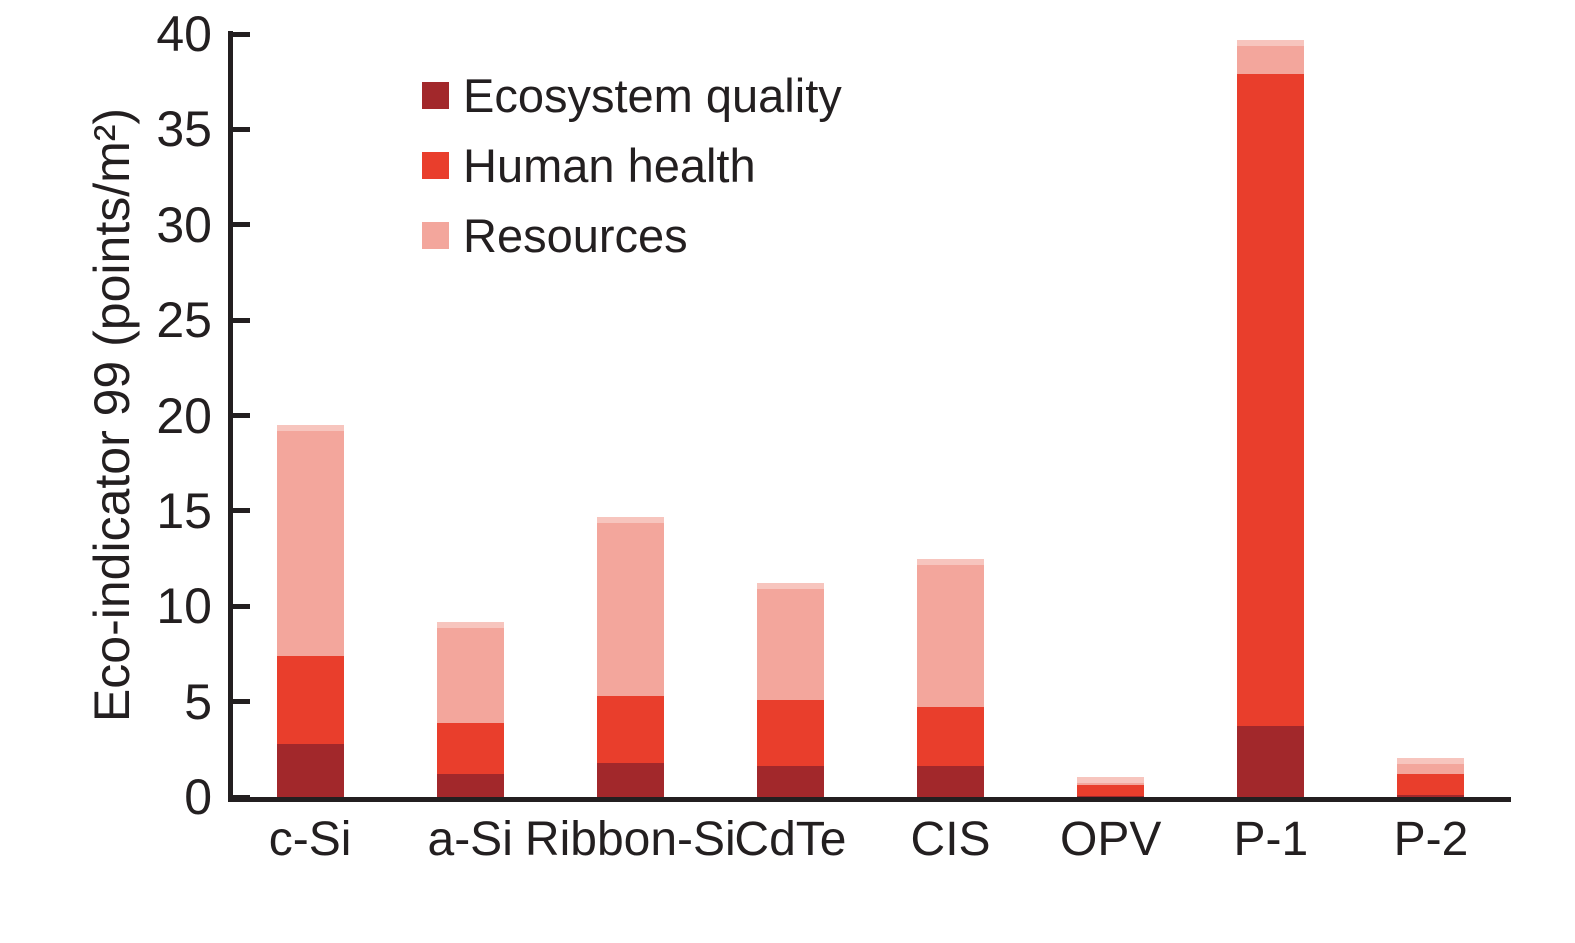 The width and height of the screenshot is (1575, 943). What do you see at coordinates (435, 235) in the screenshot?
I see `legend-swatch-resources` at bounding box center [435, 235].